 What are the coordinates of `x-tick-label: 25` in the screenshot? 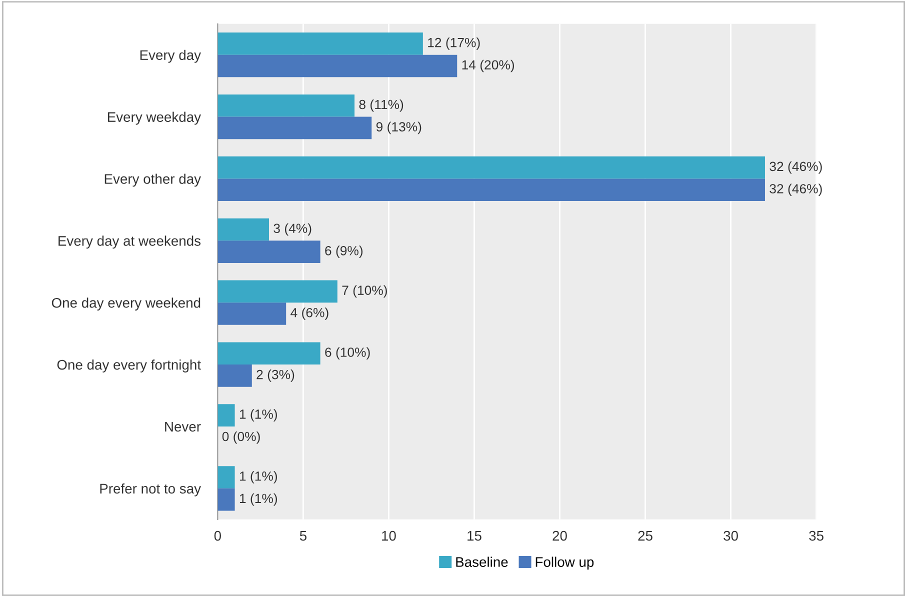 It's located at (645, 535).